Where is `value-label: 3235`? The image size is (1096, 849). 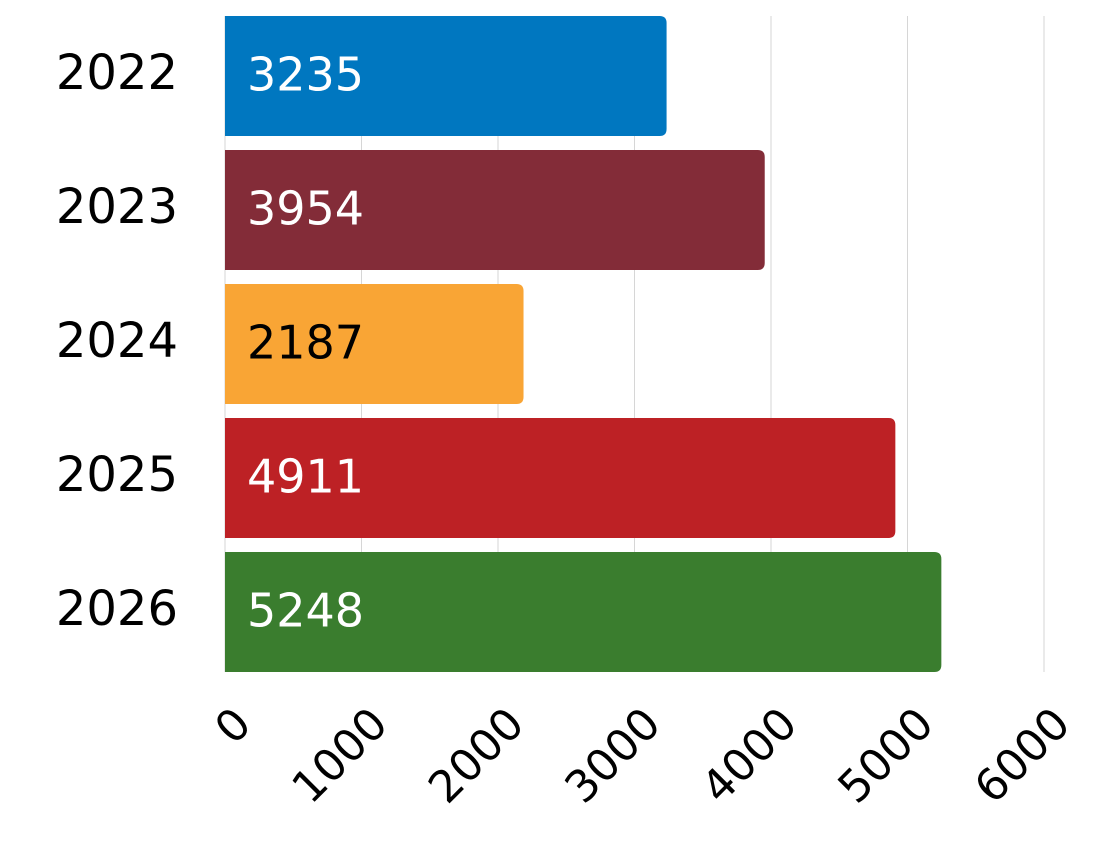 value-label: 3235 is located at coordinates (305, 75).